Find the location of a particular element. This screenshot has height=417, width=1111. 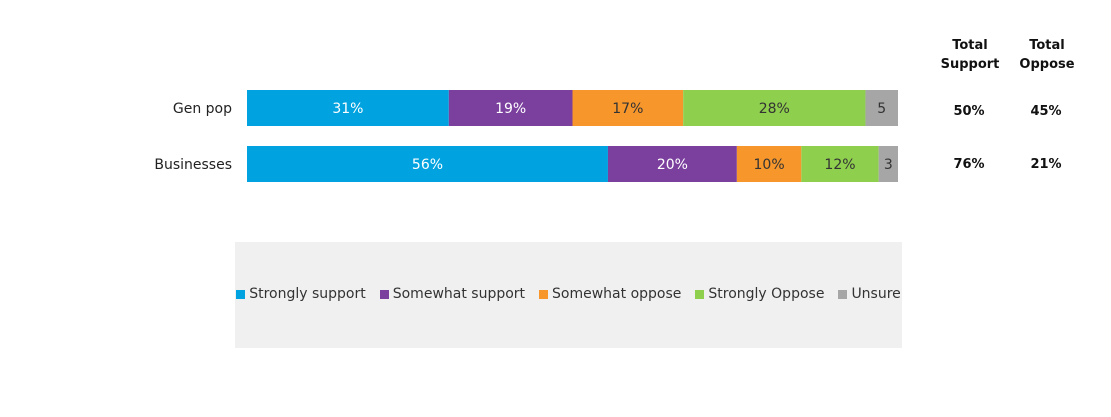

bar-businesses-strongly-oppose is located at coordinates (840, 164).